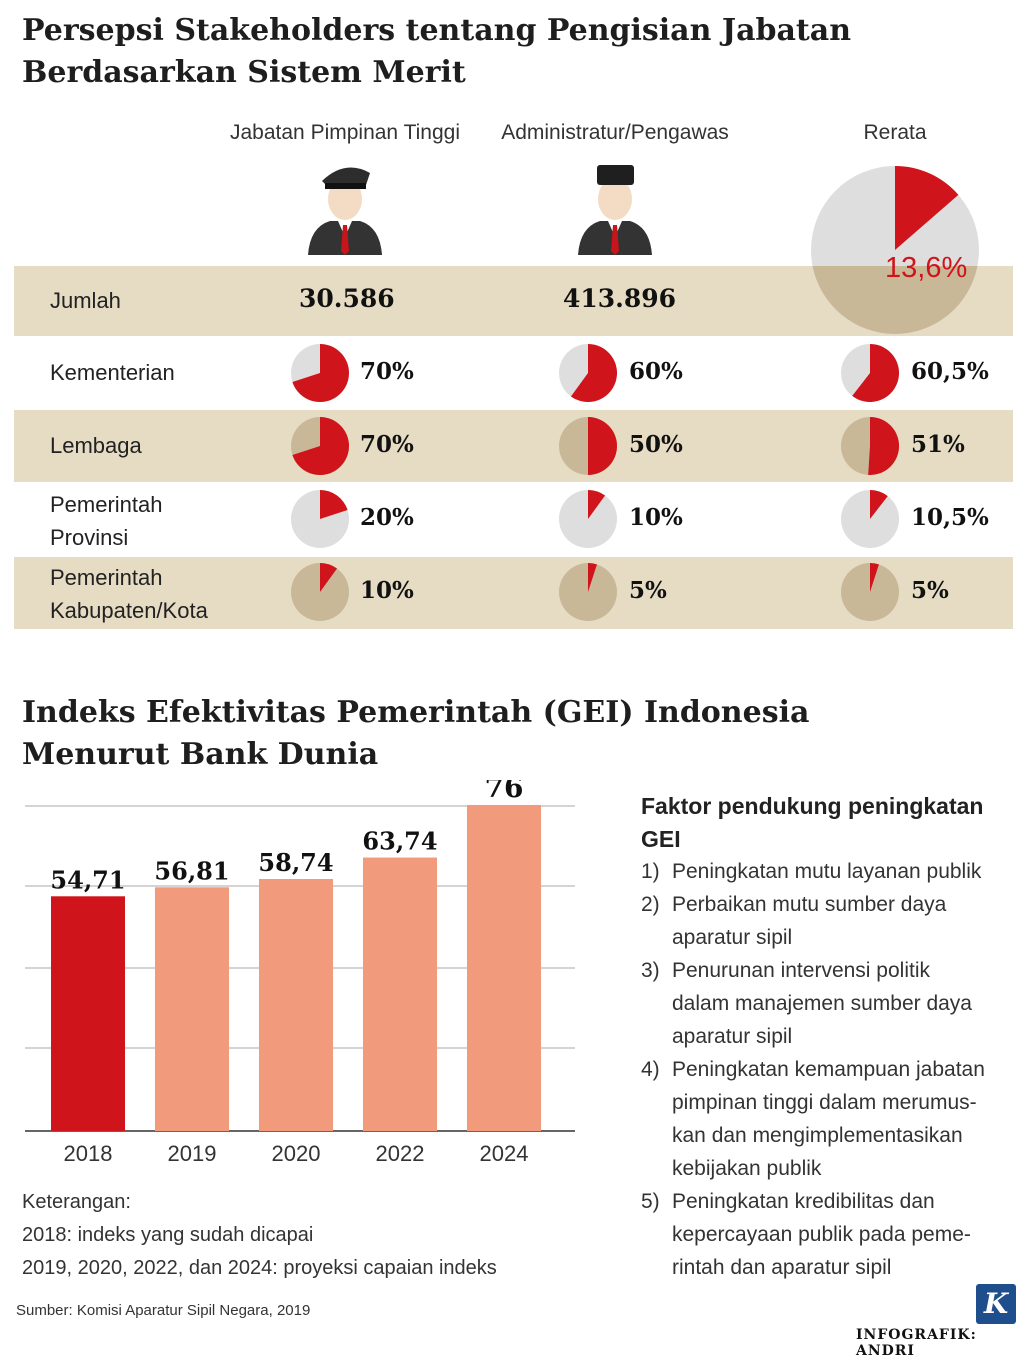 This screenshot has height=1359, width=1024. I want to click on factor-text-line: rintah dan aparatur sipil, so click(782, 1267).